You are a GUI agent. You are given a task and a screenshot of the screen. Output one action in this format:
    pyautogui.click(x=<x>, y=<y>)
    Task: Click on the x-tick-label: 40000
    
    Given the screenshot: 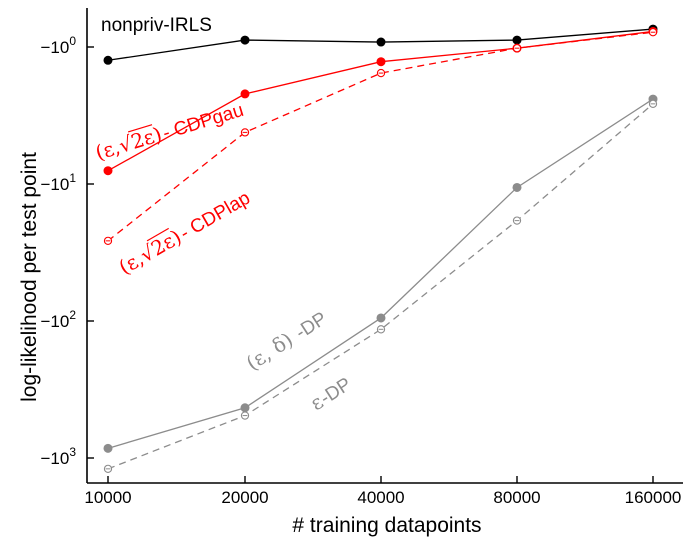 What is the action you would take?
    pyautogui.click(x=380, y=497)
    